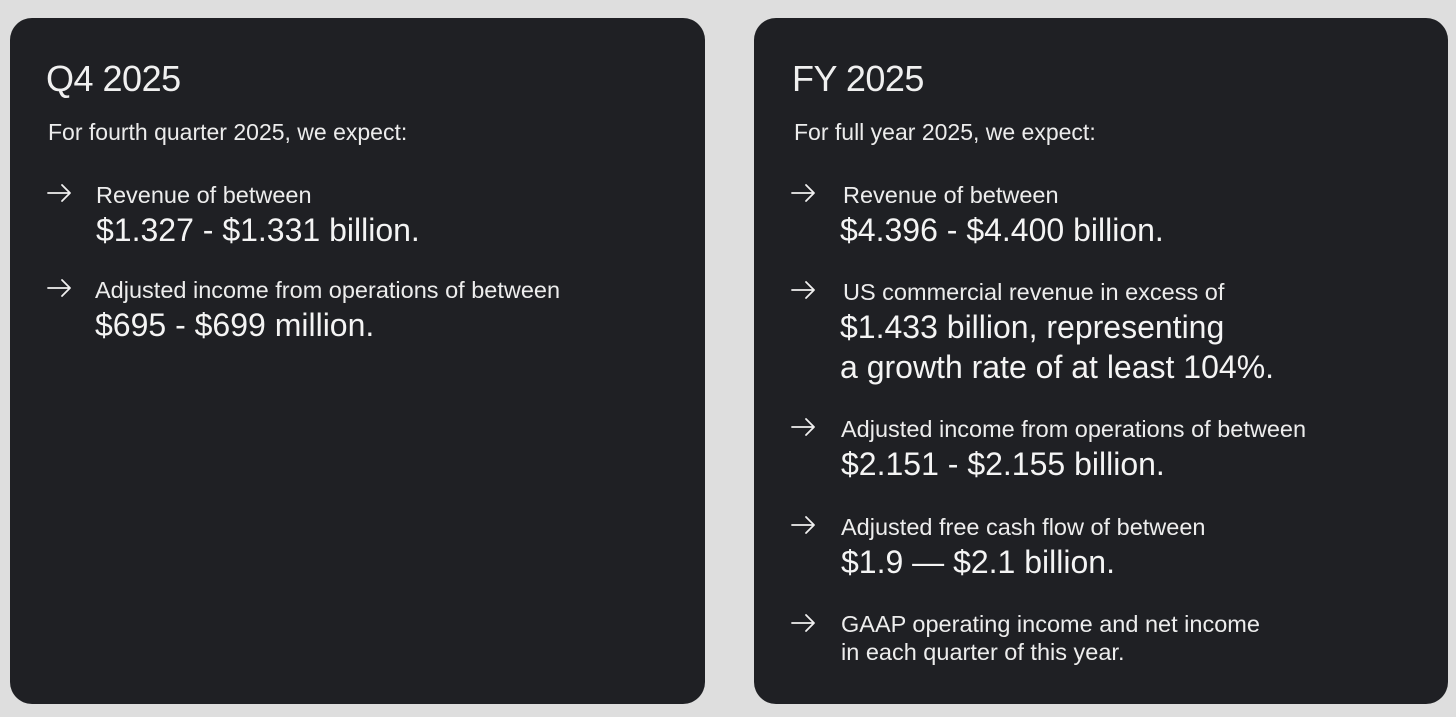 The image size is (1456, 717). What do you see at coordinates (228, 132) in the screenshot?
I see `q4-intro: For fourth quarter 2025, we expect:` at bounding box center [228, 132].